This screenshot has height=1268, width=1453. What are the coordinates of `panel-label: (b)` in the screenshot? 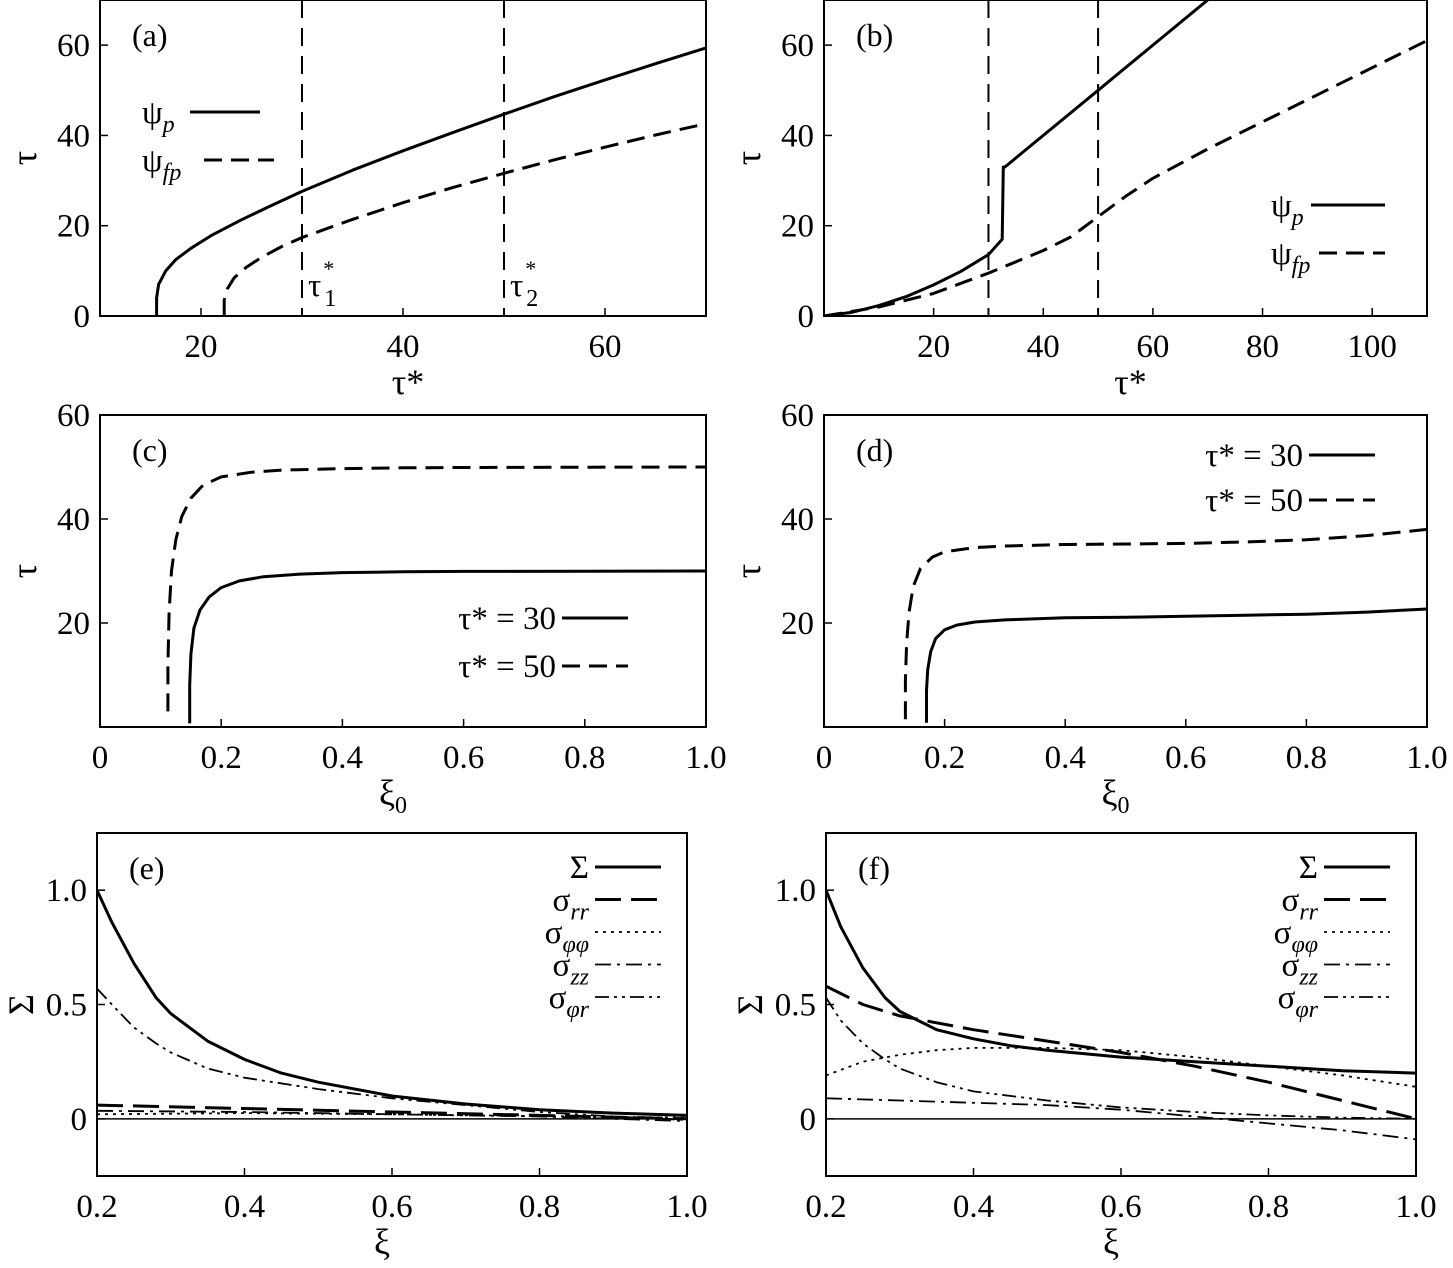 It's located at (874, 35).